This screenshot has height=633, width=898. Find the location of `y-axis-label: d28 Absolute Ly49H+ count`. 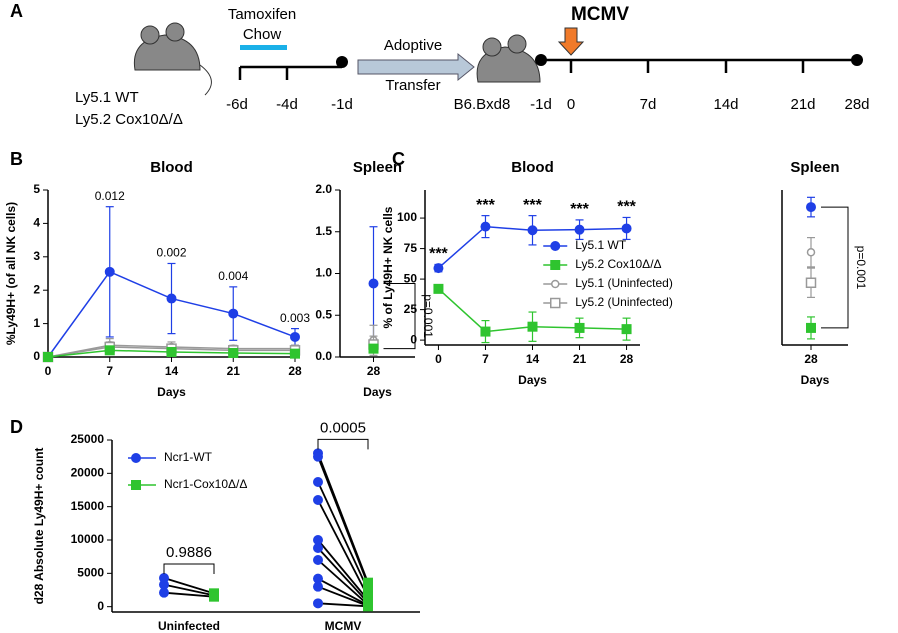

y-axis-label: d28 Absolute Ly49H+ count is located at coordinates (39, 526).